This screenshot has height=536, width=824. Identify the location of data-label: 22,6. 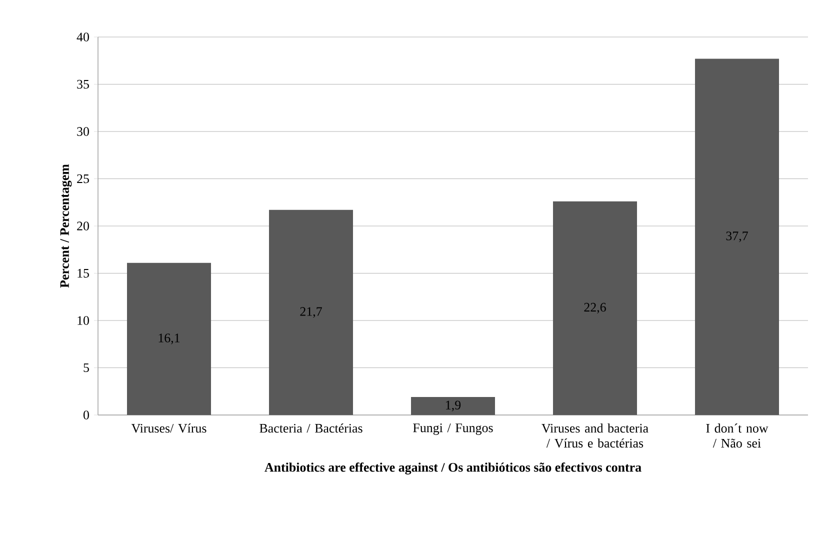
(595, 308).